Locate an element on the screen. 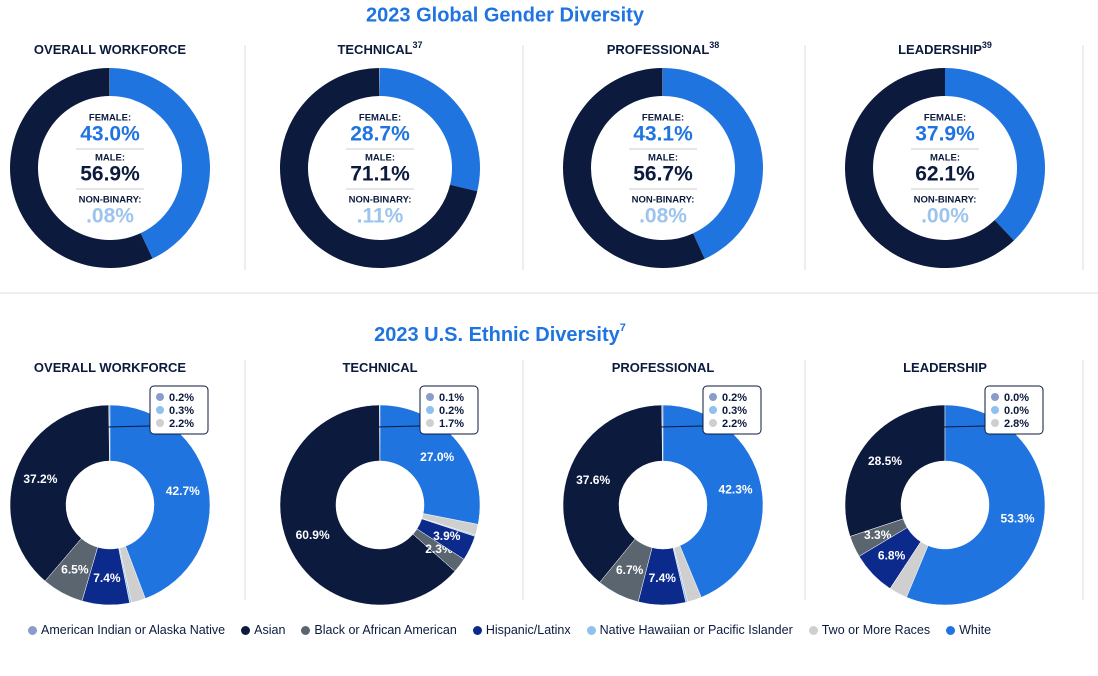 This screenshot has width=1098, height=676. section-title: 2023 U.S. Ethnic Diversity7 is located at coordinates (500, 334).